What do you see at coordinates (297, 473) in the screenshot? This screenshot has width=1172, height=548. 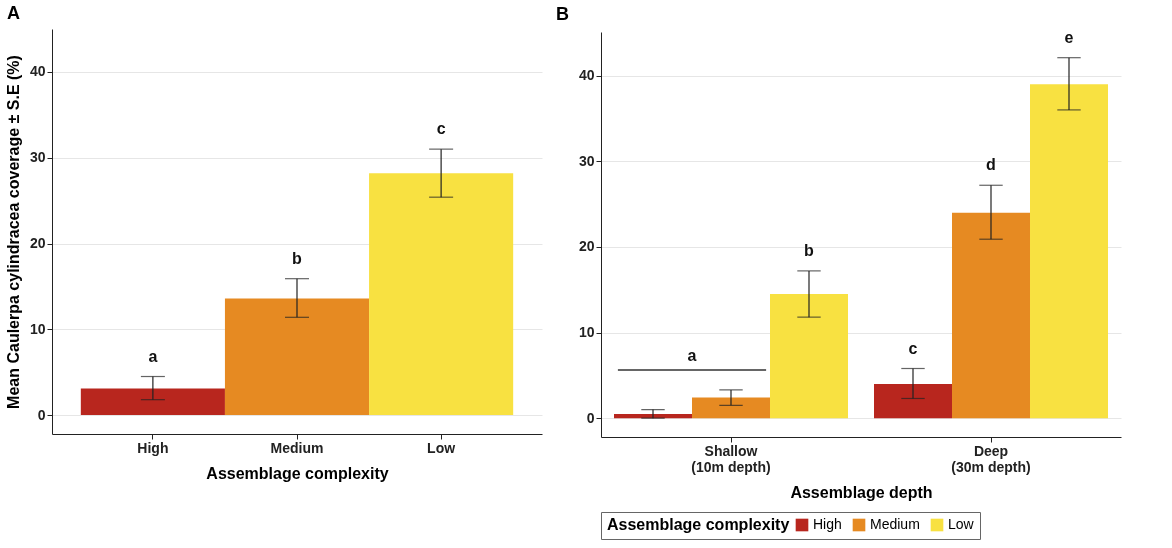 I see `x-axis-title: Assemblage complexity` at bounding box center [297, 473].